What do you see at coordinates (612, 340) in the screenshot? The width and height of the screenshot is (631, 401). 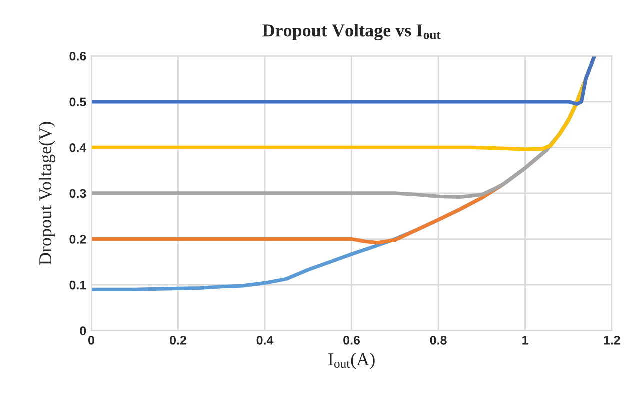 I see `x-tick-label: 1.2` at bounding box center [612, 340].